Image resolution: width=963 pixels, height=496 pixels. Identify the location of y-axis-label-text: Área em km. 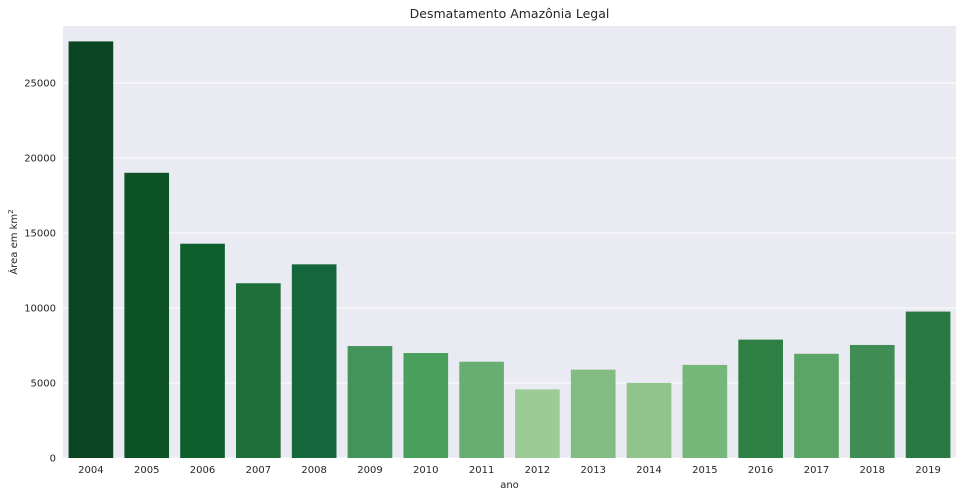
(13, 244).